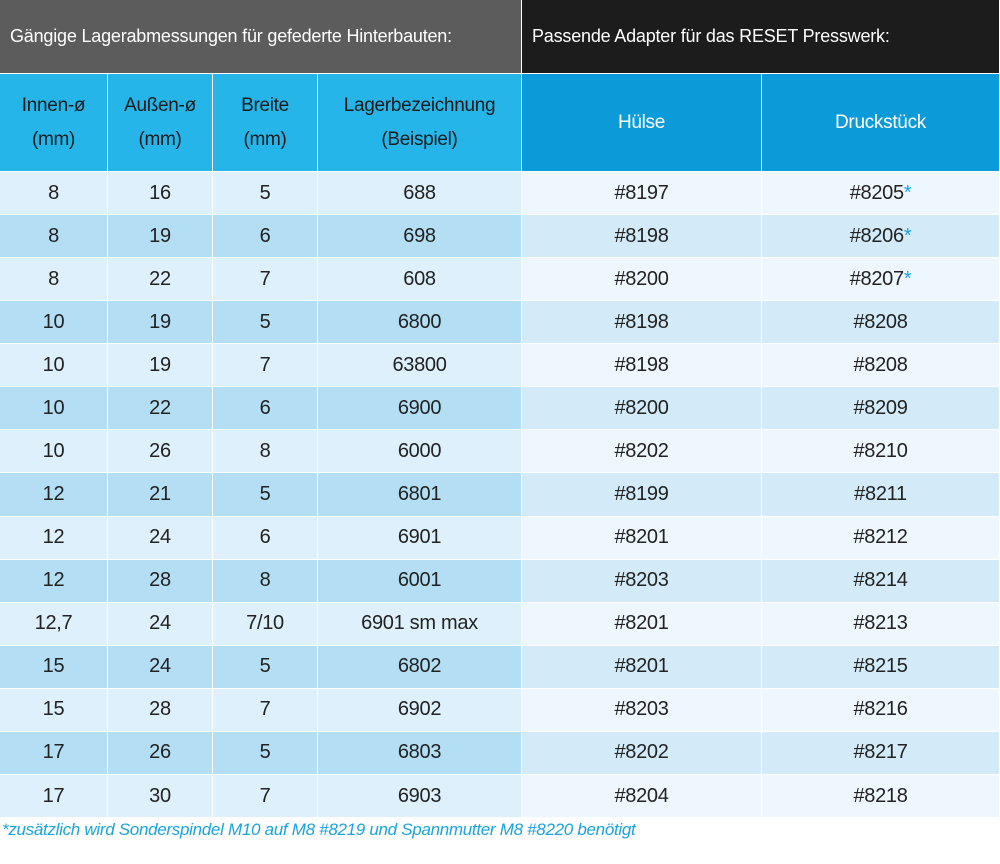  What do you see at coordinates (54, 624) in the screenshot?
I see `table-cell: 12,7` at bounding box center [54, 624].